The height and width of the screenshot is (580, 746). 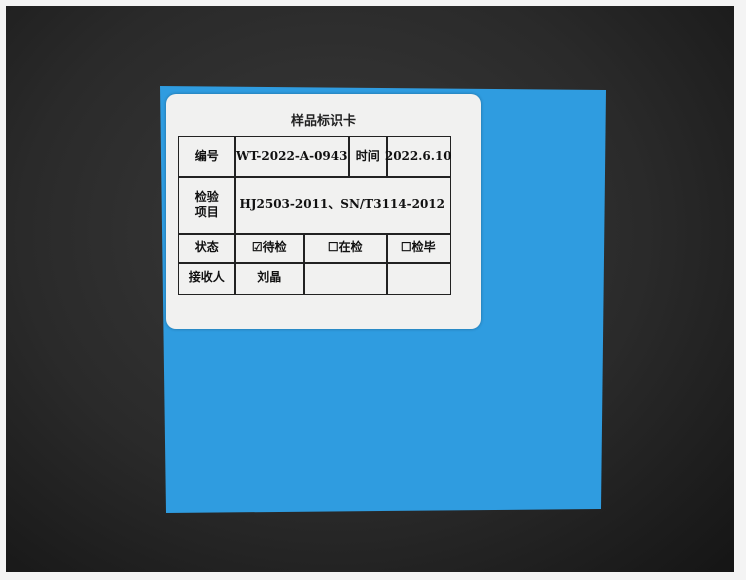 What do you see at coordinates (269, 248) in the screenshot?
I see `table-cell: ☑待检` at bounding box center [269, 248].